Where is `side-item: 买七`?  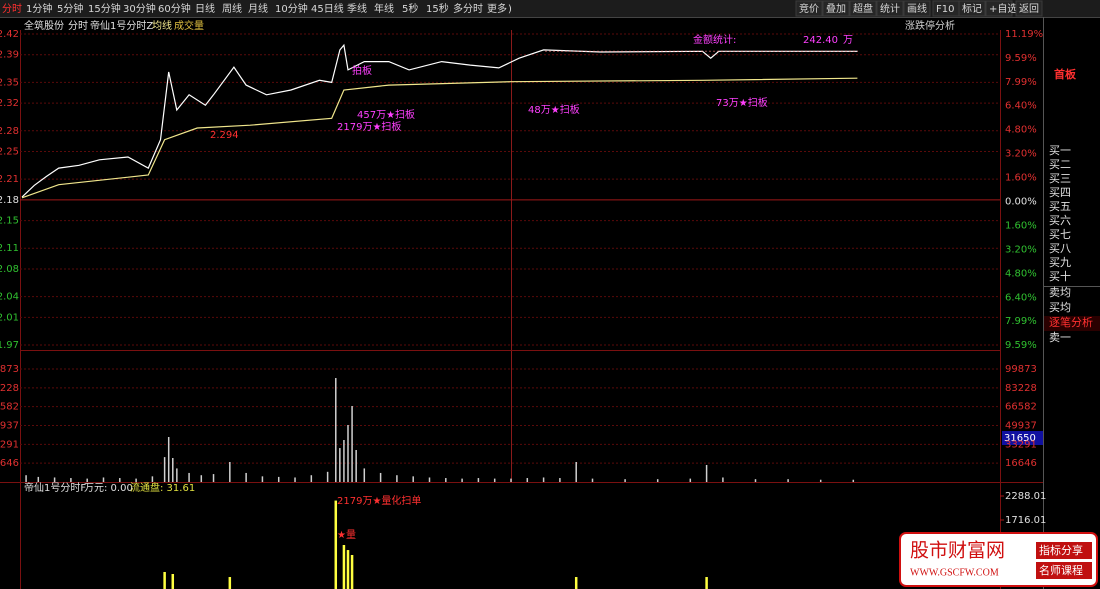
side-item: 买七 is located at coordinates (1060, 234).